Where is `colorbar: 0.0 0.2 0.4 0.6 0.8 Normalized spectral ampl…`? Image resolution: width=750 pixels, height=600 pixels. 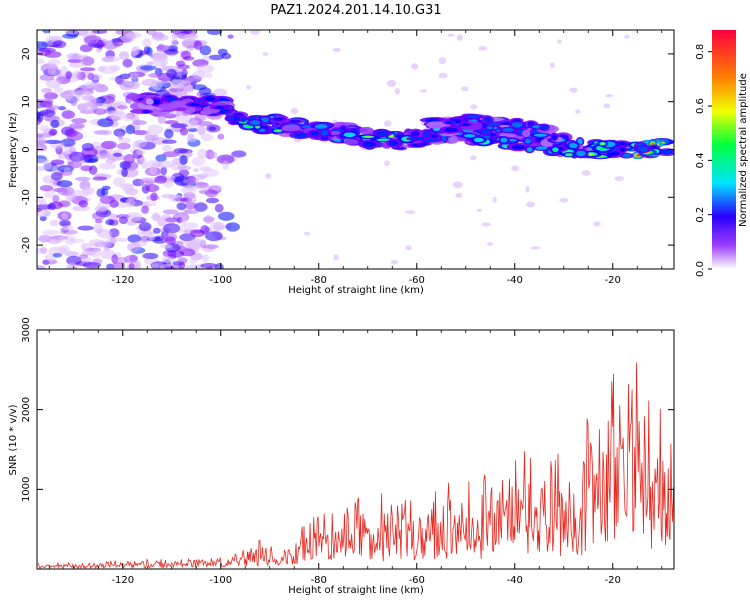 colorbar: 0.0 0.2 0.4 0.6 0.8 Normalized spectral ampl… is located at coordinates (722, 153).